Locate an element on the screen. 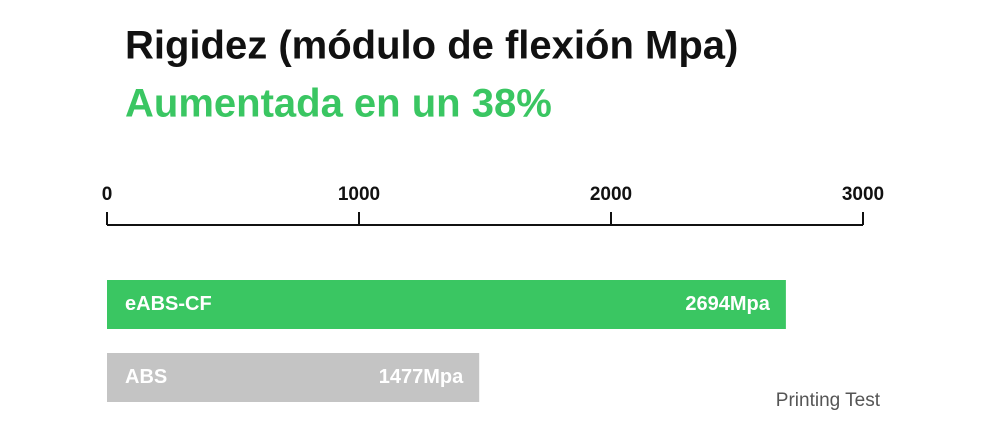 The height and width of the screenshot is (426, 990). chart-title: Rigidez (módulo de flexión Mpa) is located at coordinates (431, 46).